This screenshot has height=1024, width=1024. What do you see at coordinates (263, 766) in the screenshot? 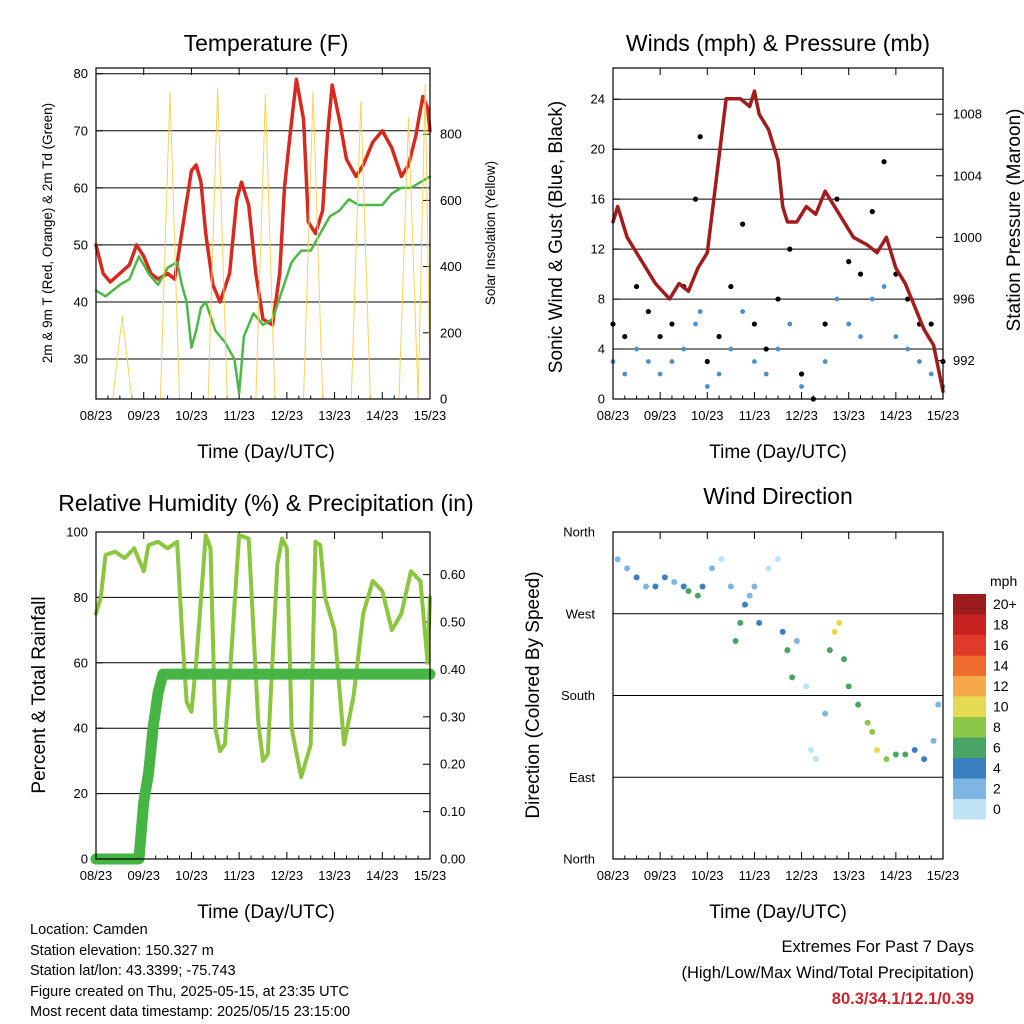
I see `humidity-series-total-rainfall` at bounding box center [263, 766].